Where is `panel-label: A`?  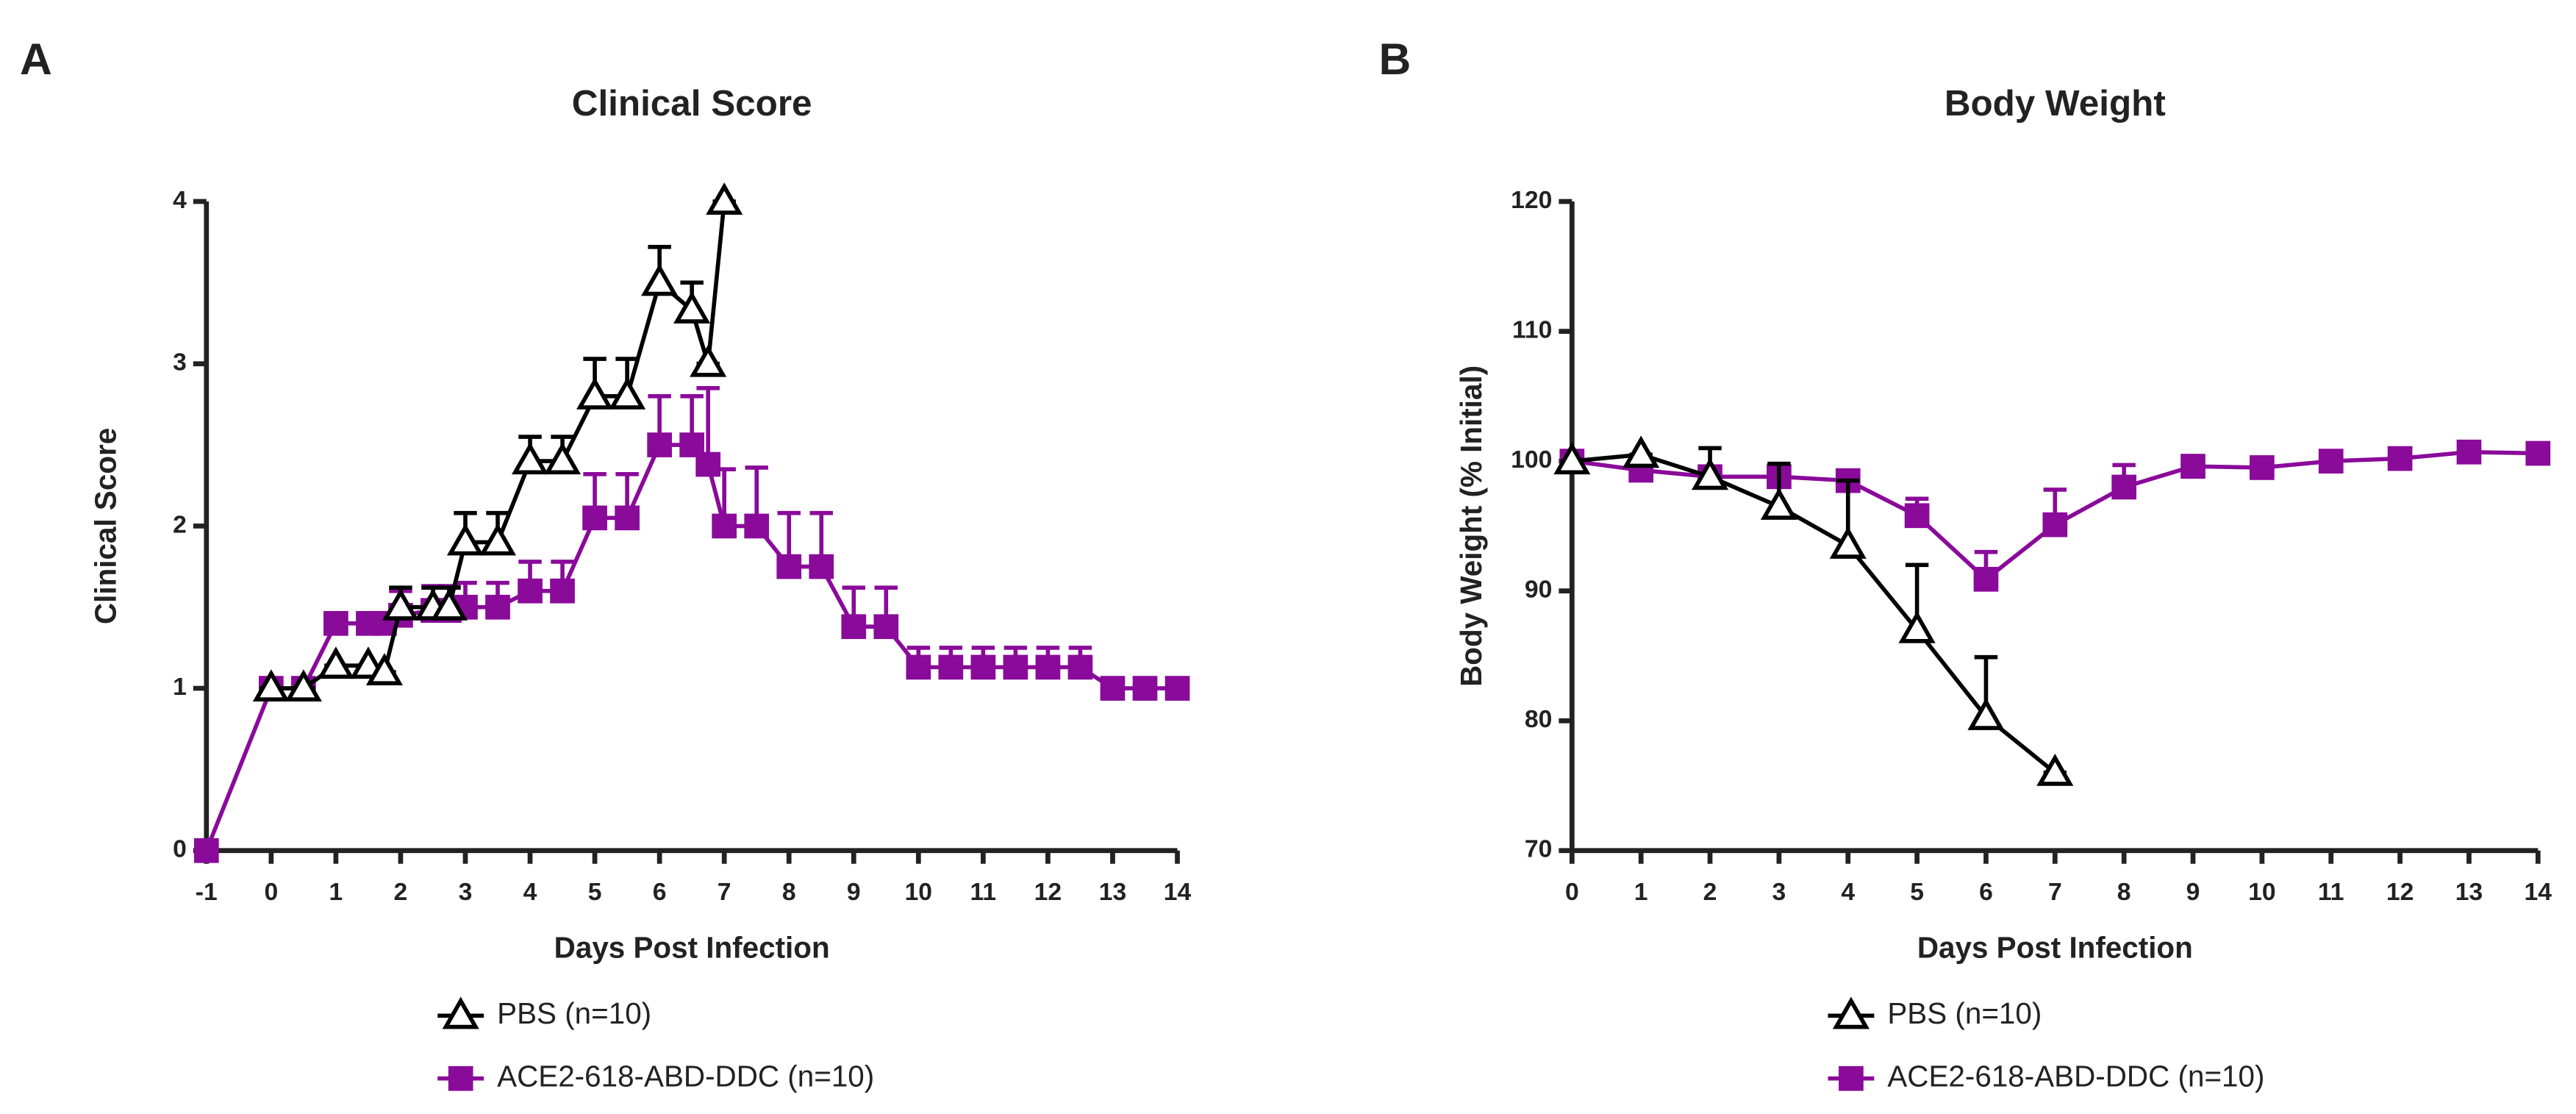
panel-label: A is located at coordinates (36, 59).